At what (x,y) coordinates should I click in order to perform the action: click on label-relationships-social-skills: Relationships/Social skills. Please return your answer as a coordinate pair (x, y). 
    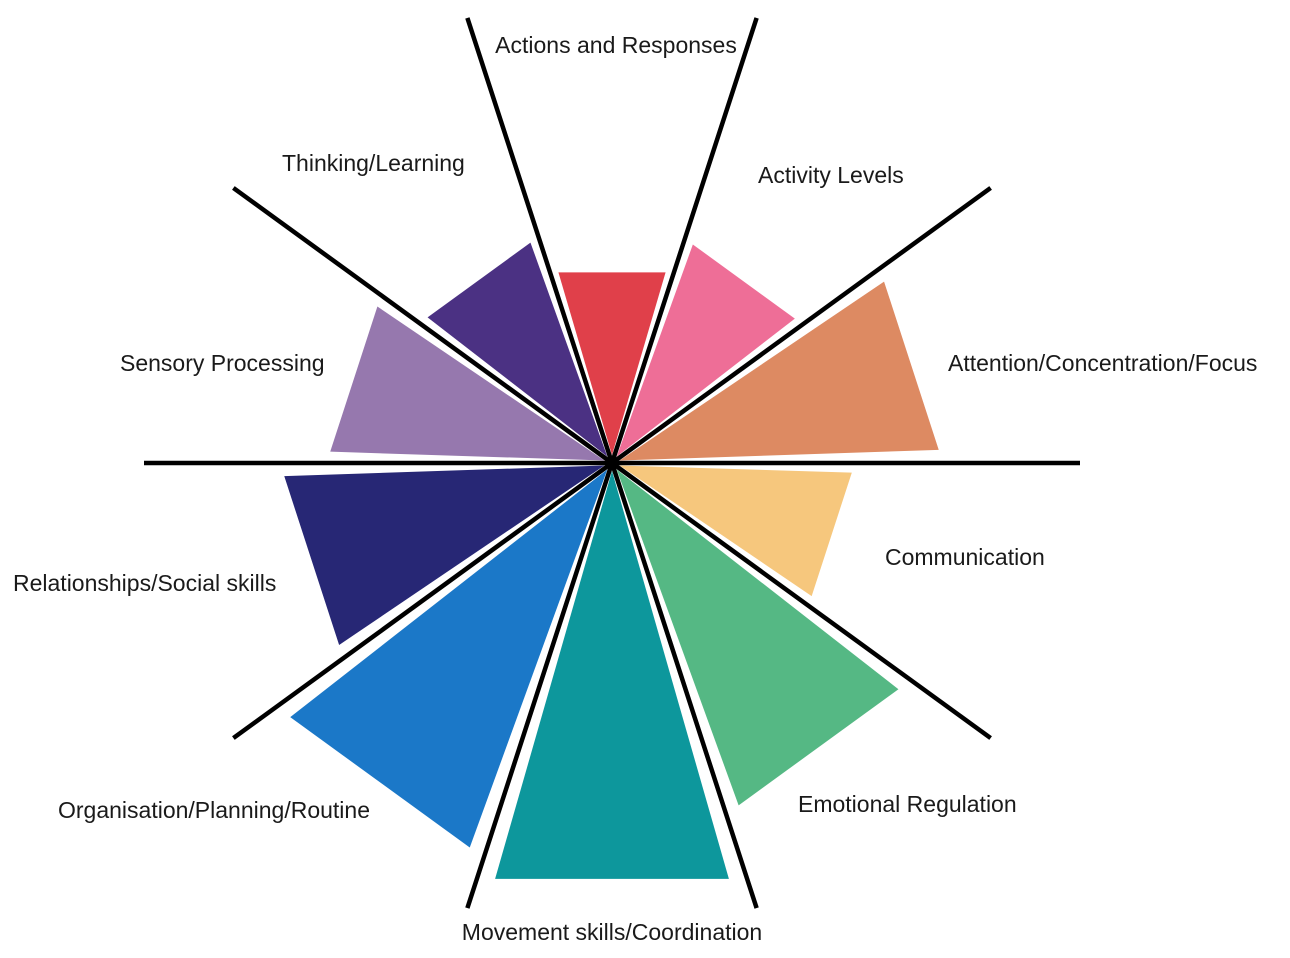
    Looking at the image, I should click on (144, 583).